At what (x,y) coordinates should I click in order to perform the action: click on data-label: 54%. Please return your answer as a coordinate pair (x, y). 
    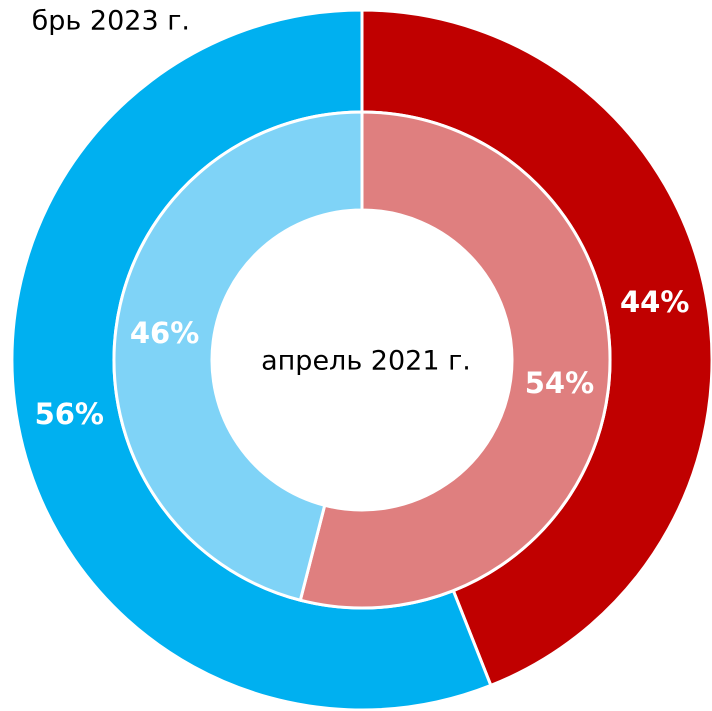
    Looking at the image, I should click on (559, 383).